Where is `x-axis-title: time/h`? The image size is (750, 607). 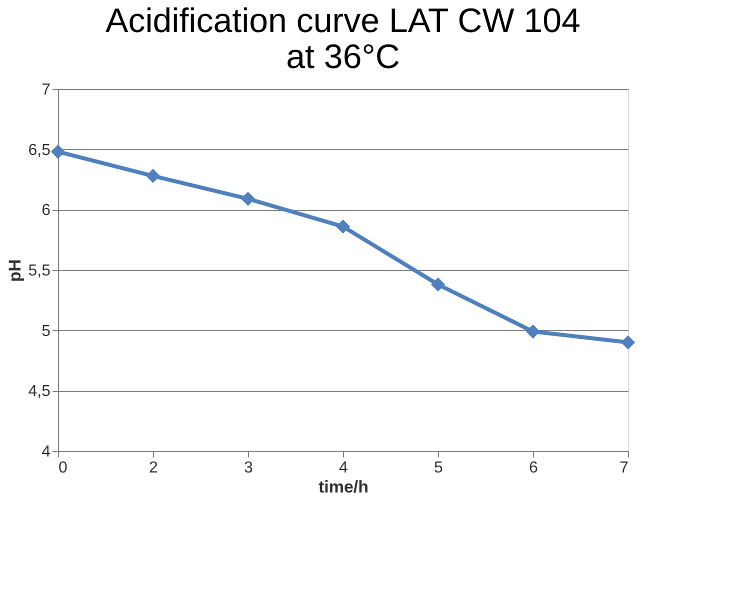 x-axis-title: time/h is located at coordinates (343, 487).